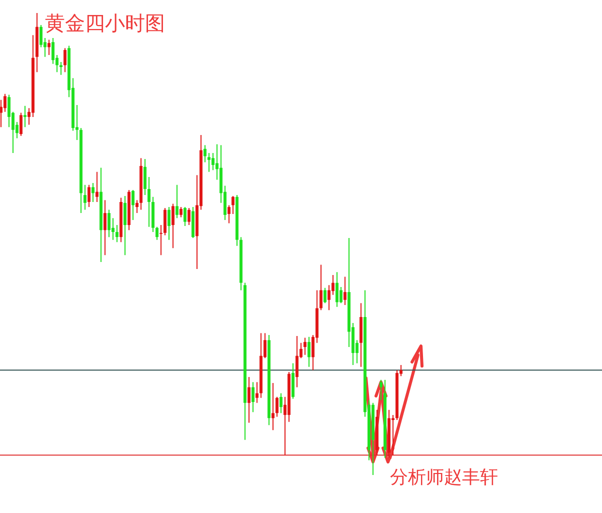 The height and width of the screenshot is (513, 602). I want to click on chart-title: 黄金四小时图, so click(105, 23).